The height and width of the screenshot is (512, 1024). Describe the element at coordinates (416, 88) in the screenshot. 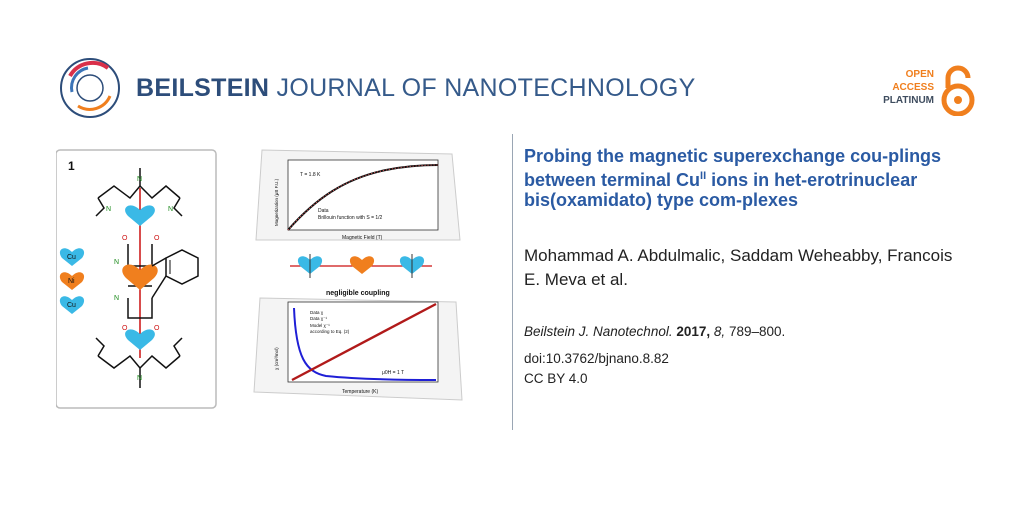

I see `journal-name: BEILSTEIN JOURNAL OF NANOTECHNOLOGY` at that location.